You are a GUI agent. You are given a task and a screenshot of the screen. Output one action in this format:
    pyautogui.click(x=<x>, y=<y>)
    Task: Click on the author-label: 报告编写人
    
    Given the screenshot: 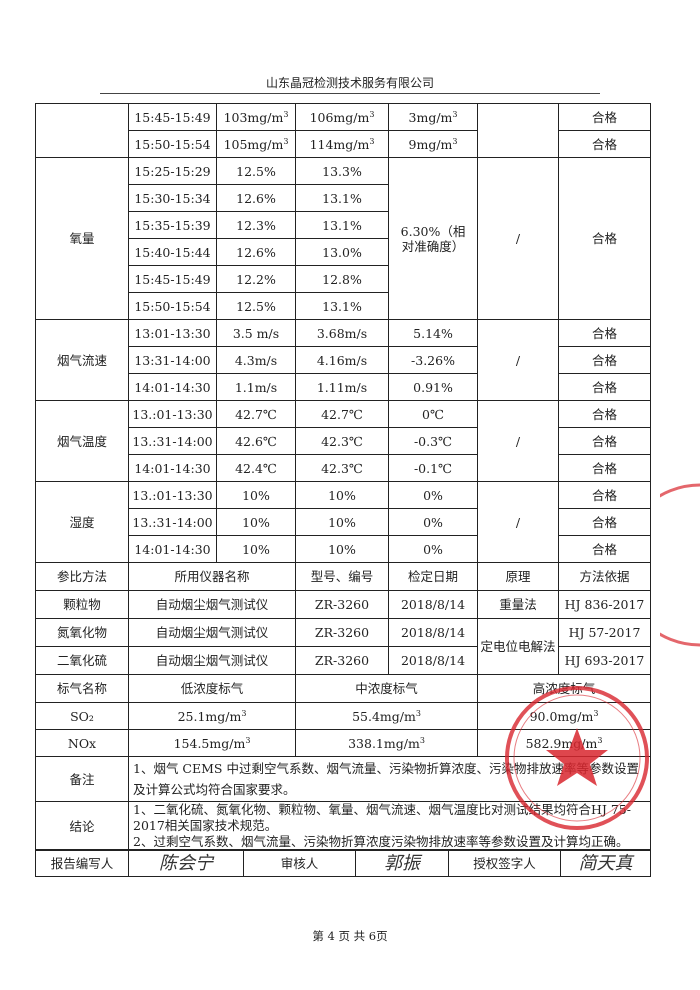 What is the action you would take?
    pyautogui.click(x=82, y=863)
    